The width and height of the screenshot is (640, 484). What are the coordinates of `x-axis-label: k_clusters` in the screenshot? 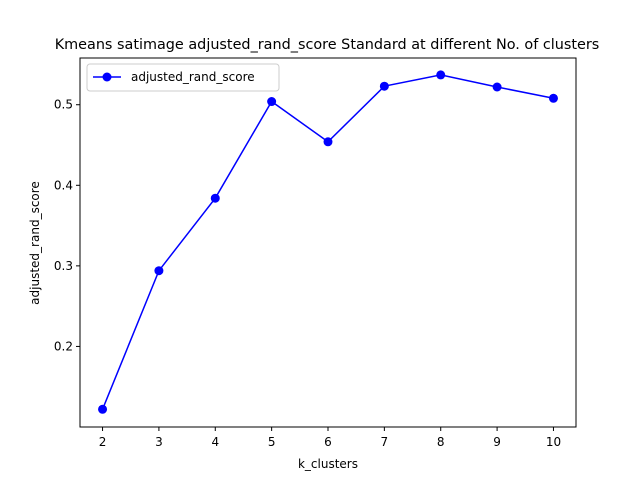 It's located at (328, 464).